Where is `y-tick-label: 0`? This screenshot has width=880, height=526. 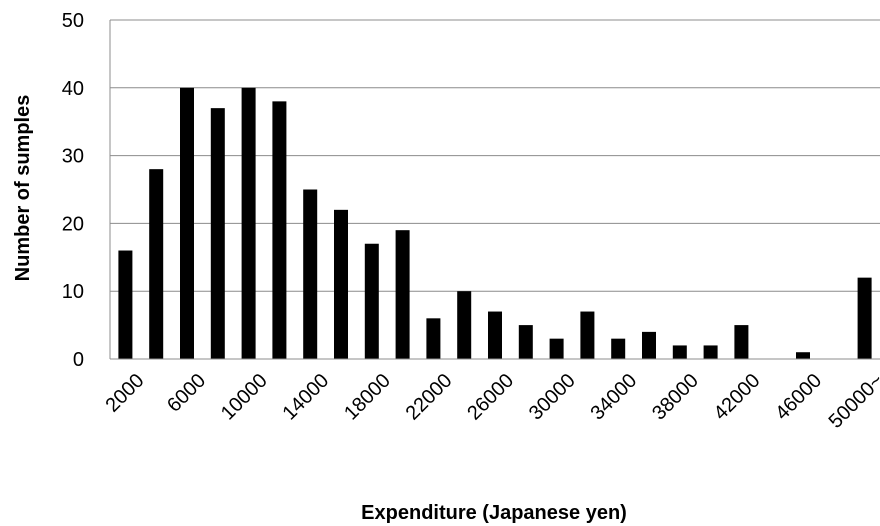 y-tick-label: 0 is located at coordinates (78, 360).